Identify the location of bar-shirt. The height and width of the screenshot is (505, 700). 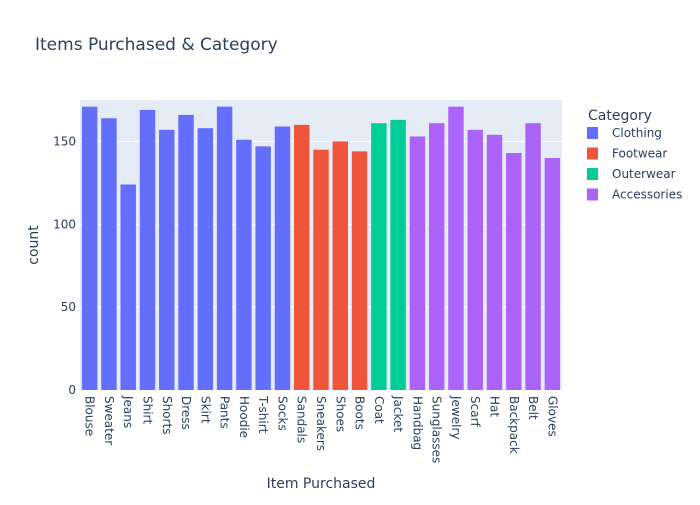
(147, 249).